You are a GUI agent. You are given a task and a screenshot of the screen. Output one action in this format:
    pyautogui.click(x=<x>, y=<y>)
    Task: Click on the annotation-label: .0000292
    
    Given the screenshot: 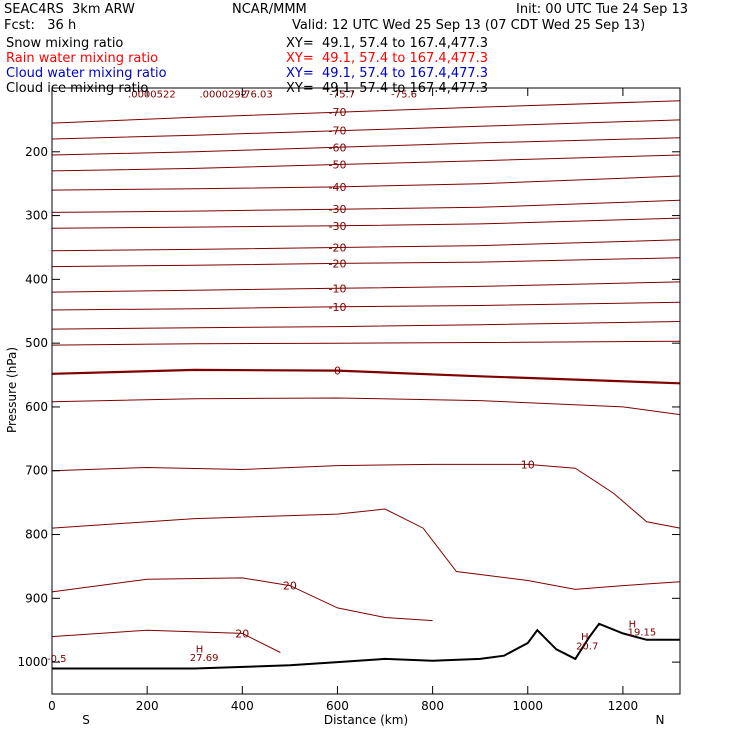 What is the action you would take?
    pyautogui.click(x=223, y=95)
    